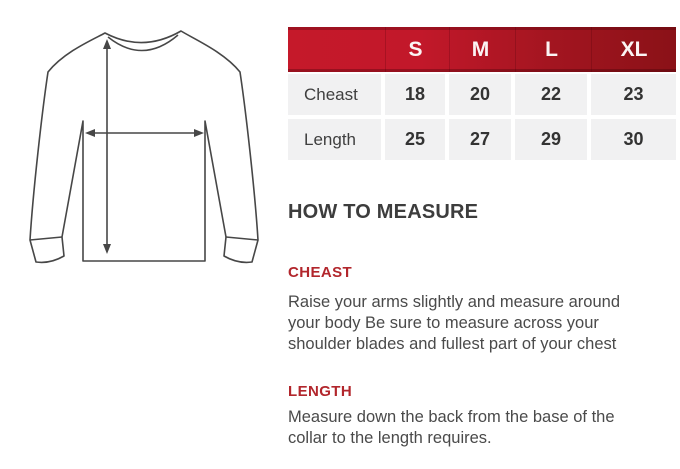 This screenshot has width=680, height=469. Describe the element at coordinates (334, 94) in the screenshot. I see `row-label-chest: Cheast` at that location.